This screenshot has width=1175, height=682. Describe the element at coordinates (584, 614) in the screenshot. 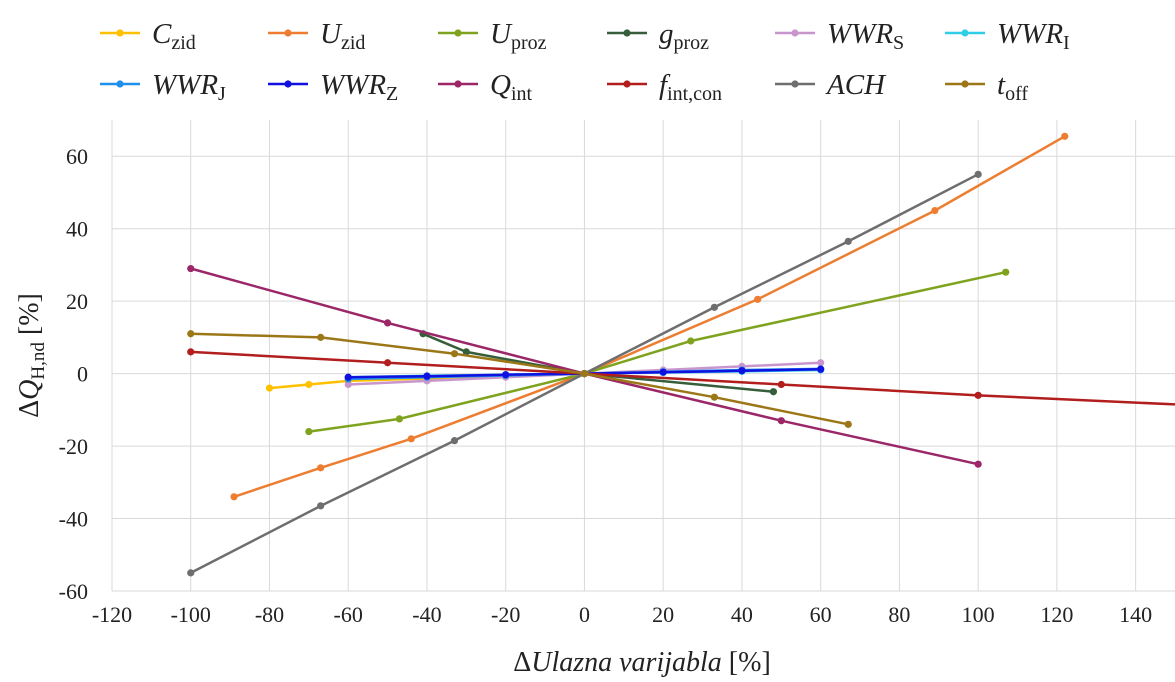

I see `x-tick-label: 0` at that location.